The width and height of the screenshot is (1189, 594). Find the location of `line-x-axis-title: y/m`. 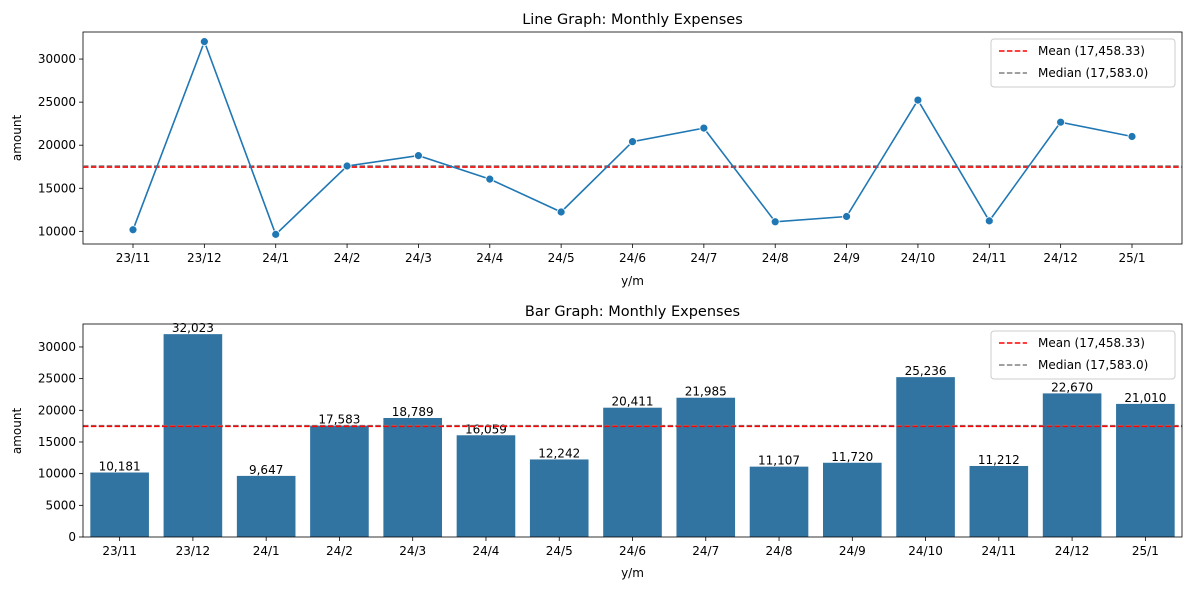

line-x-axis-title: y/m is located at coordinates (632, 281).